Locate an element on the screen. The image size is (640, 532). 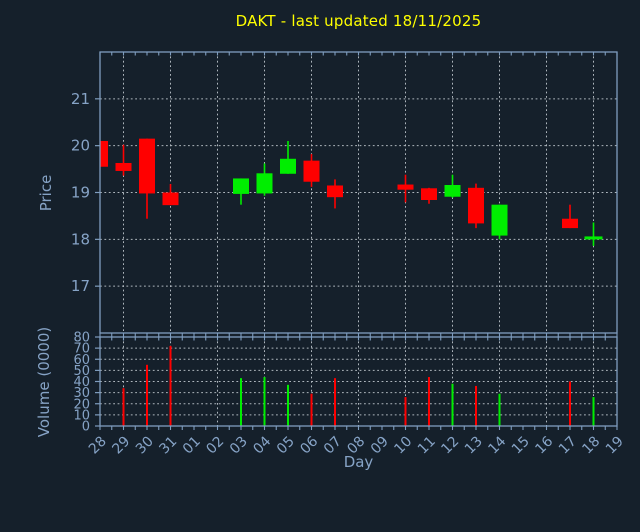
chart-title: DAKT - last updated 18/11/2025 is located at coordinates (358, 21).